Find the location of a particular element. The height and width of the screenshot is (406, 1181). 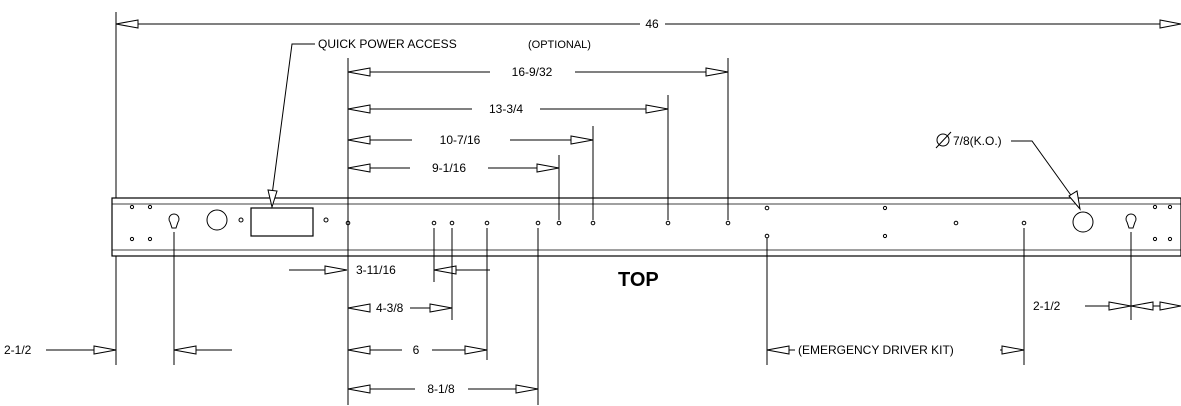

right-keyhole is located at coordinates (1131, 221).